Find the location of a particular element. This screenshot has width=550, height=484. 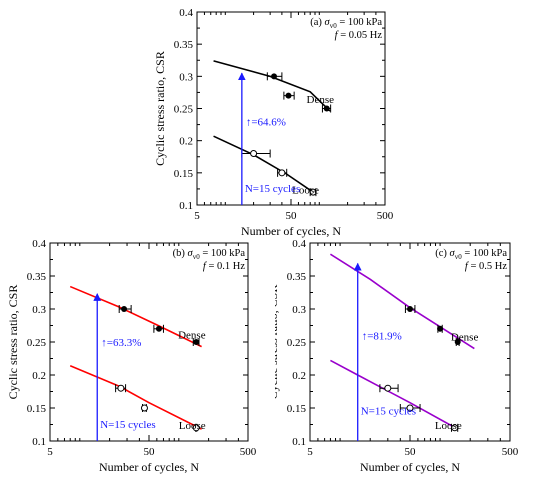

panel-condition-label: (c) σv0 = 100 kPa is located at coordinates (471, 254).